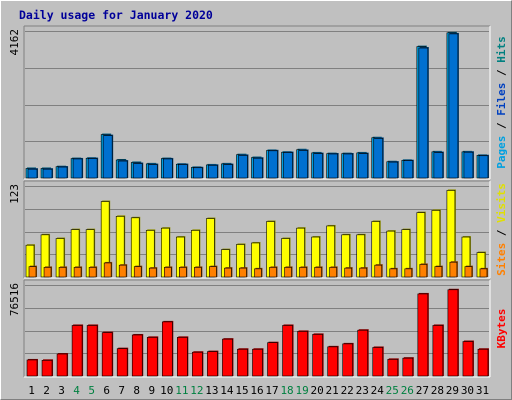 This screenshot has width=512, height=400. Describe the element at coordinates (467, 390) in the screenshot. I see `x-tick-label: 30` at that location.